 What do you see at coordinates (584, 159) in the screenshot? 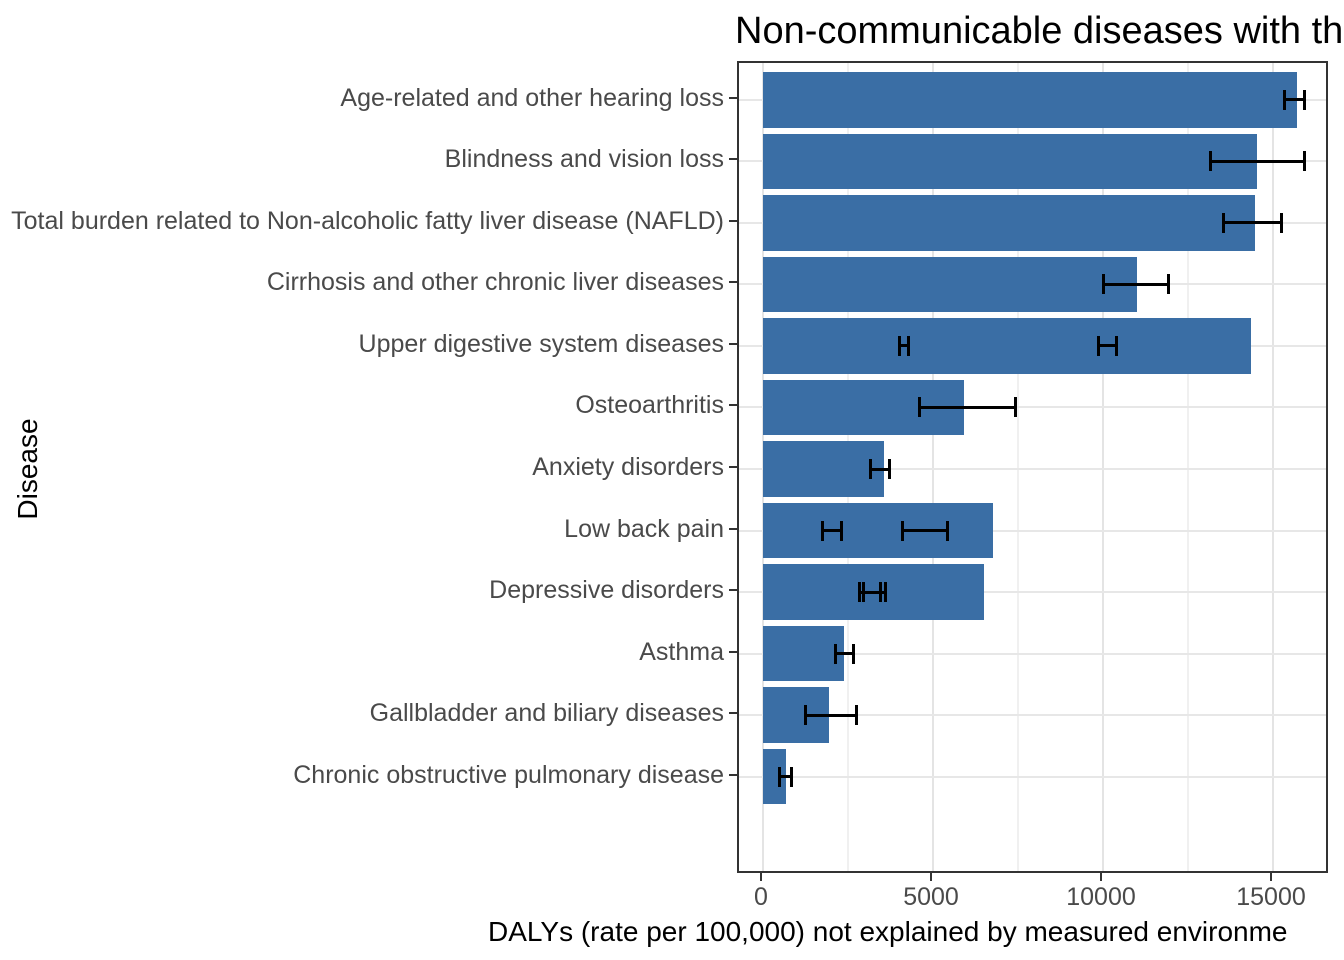
I see `y-tick-label: Blindness and vision loss` at bounding box center [584, 159].